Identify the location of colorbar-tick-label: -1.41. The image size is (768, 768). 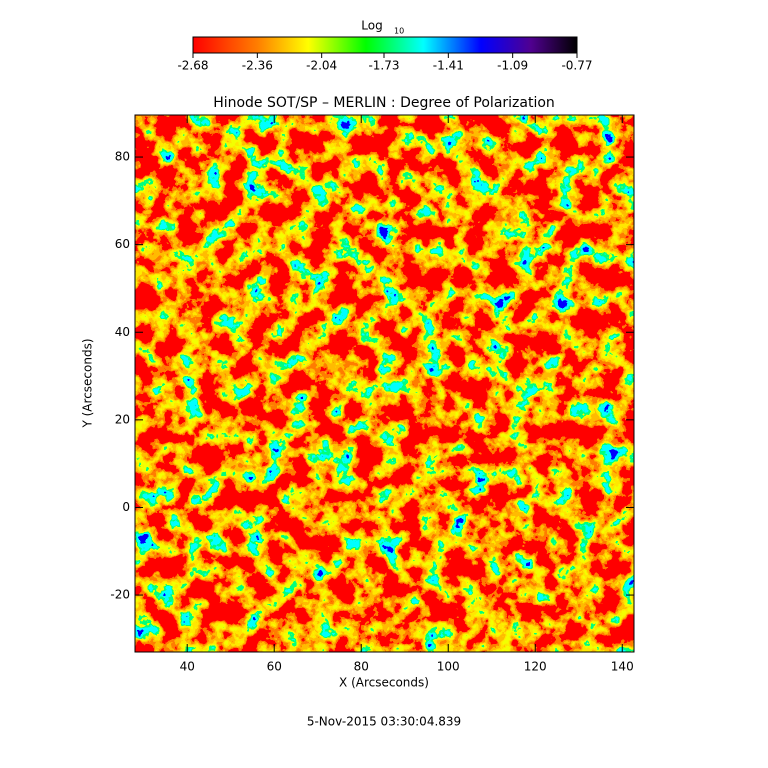
(448, 66).